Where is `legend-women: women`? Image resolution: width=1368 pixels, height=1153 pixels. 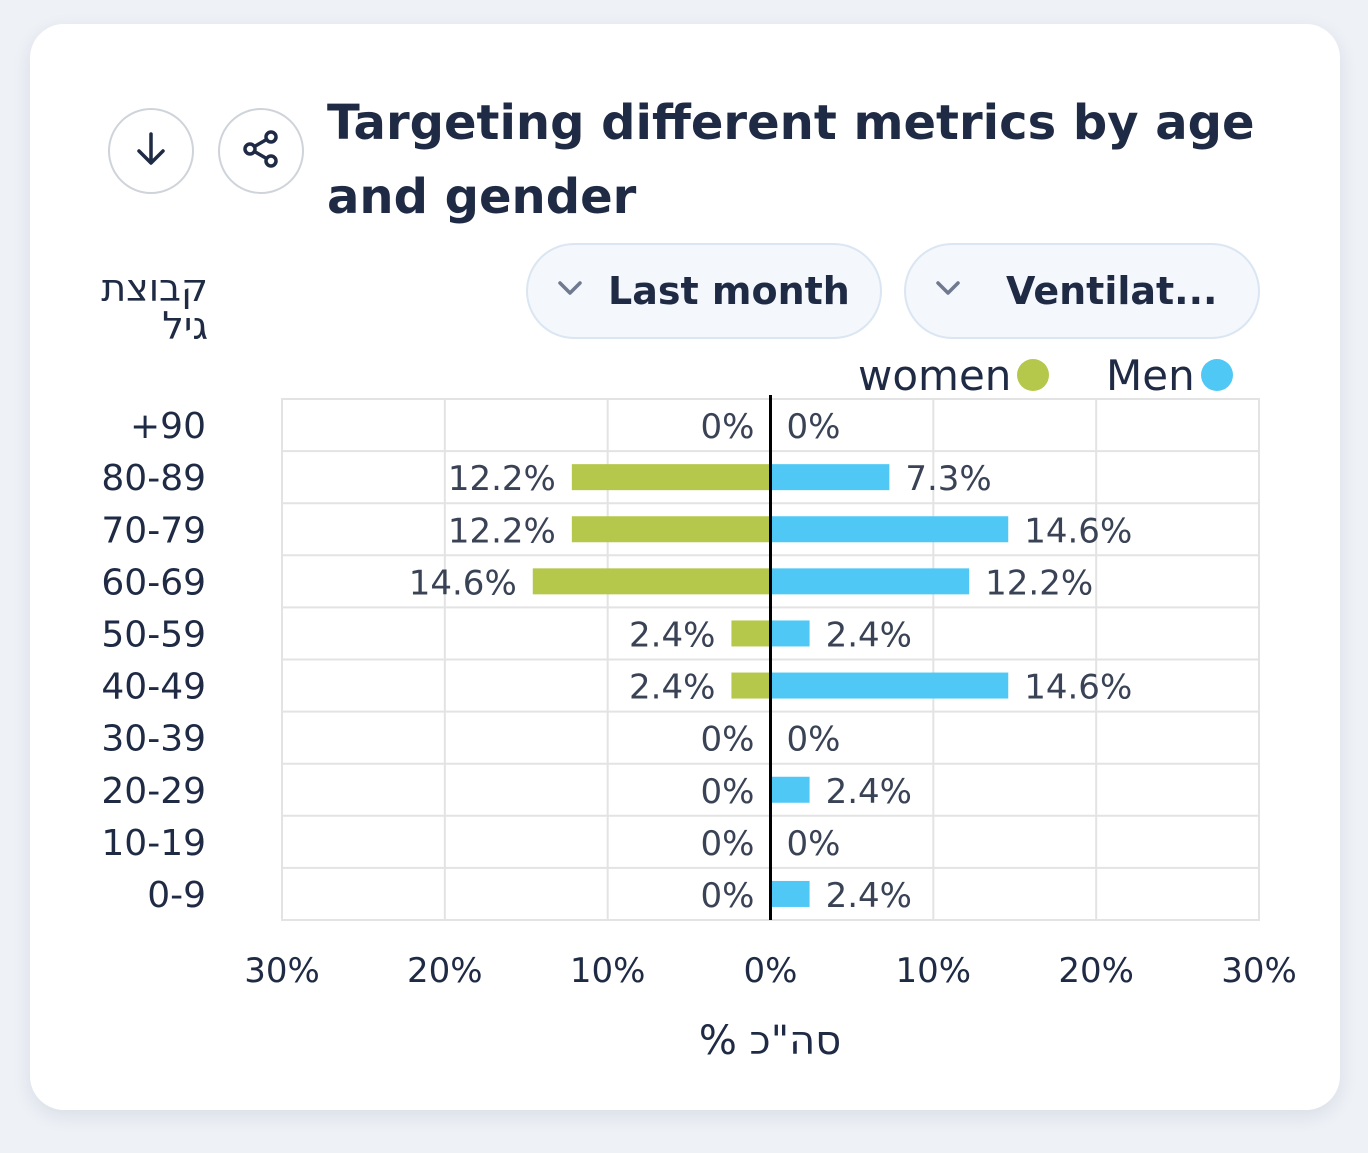
legend-women: women is located at coordinates (954, 375).